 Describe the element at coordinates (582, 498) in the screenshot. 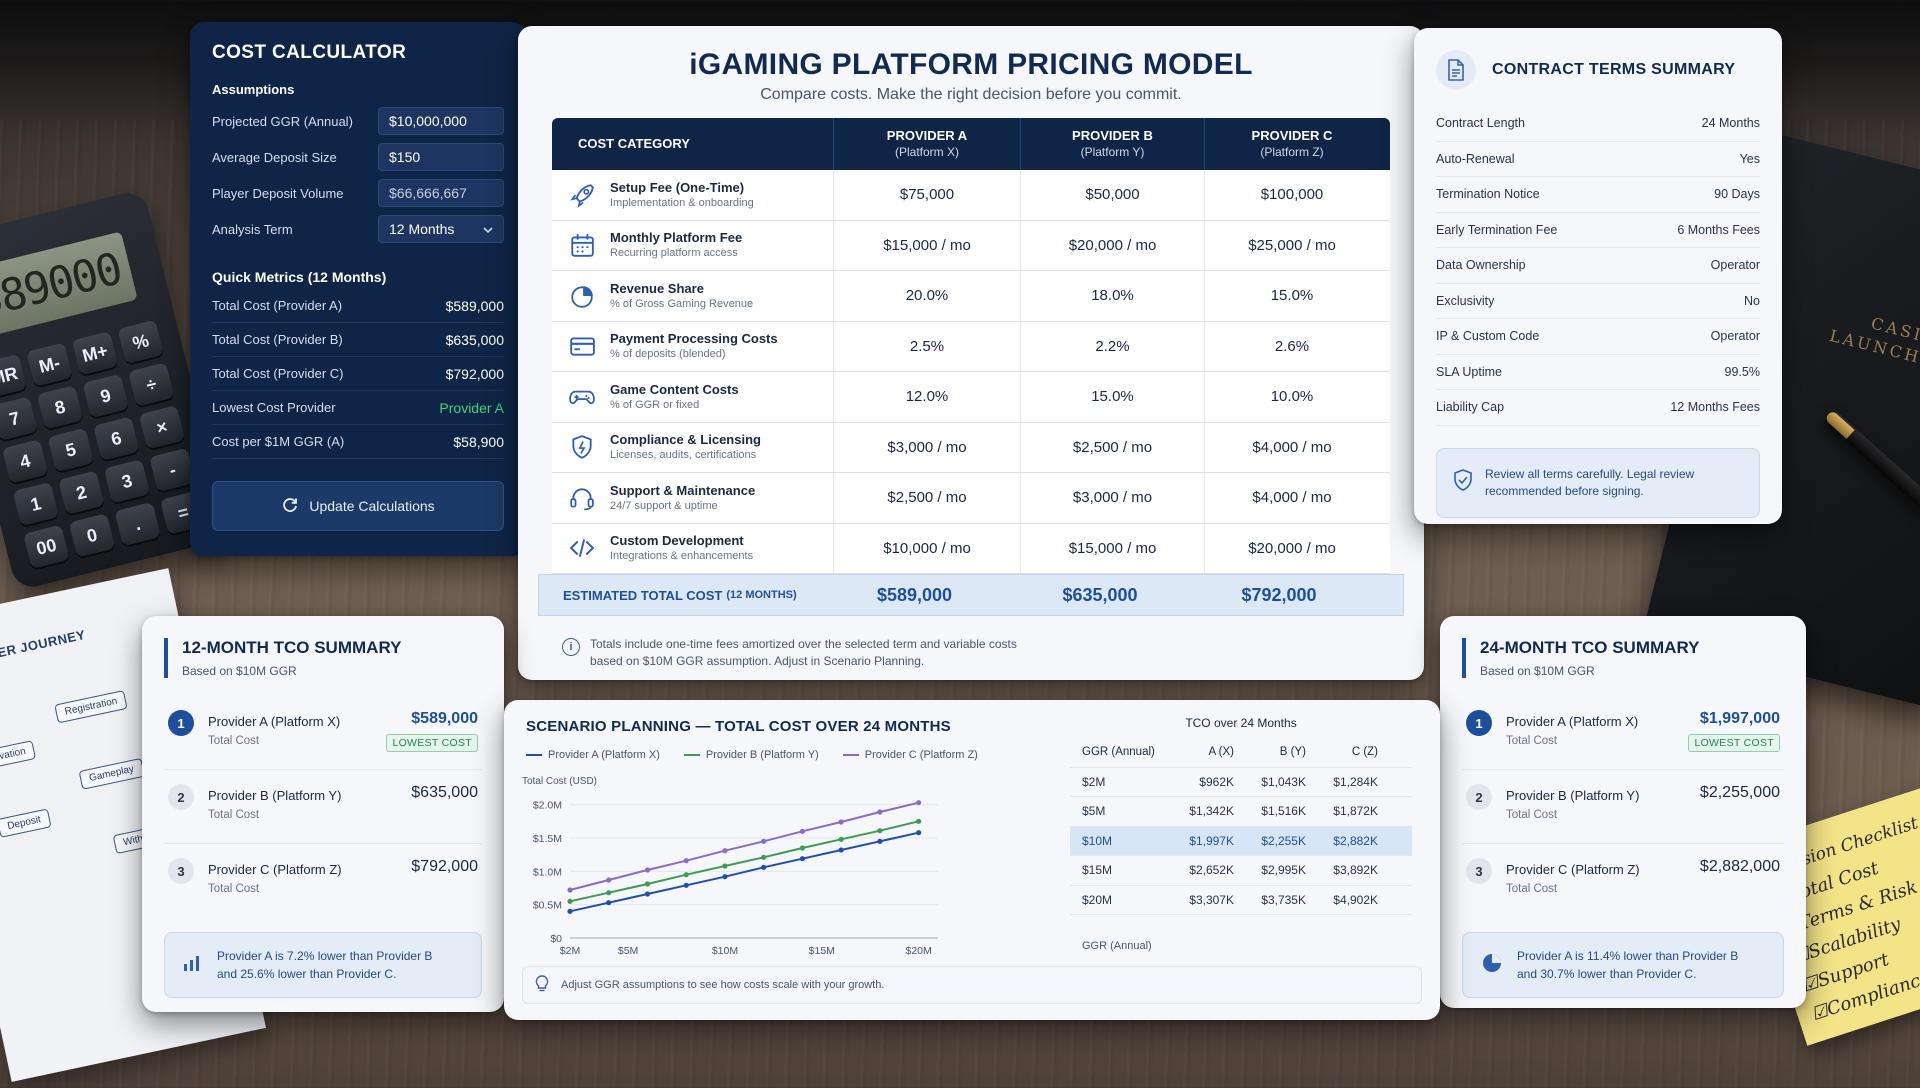

I see `headset-icon` at that location.